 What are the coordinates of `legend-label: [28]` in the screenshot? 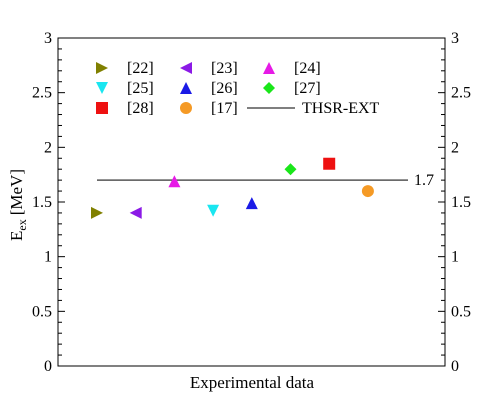 It's located at (140, 108).